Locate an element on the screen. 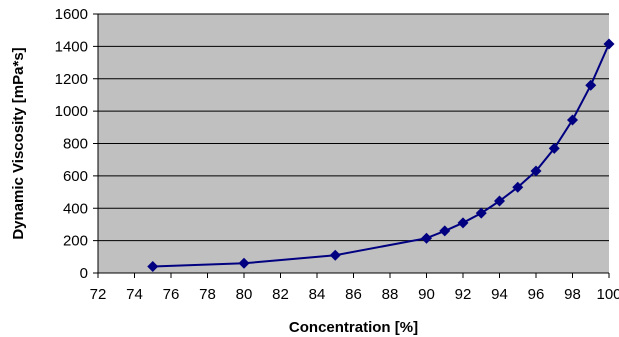 The image size is (619, 337). y-tick-label: 600 is located at coordinates (75, 176).